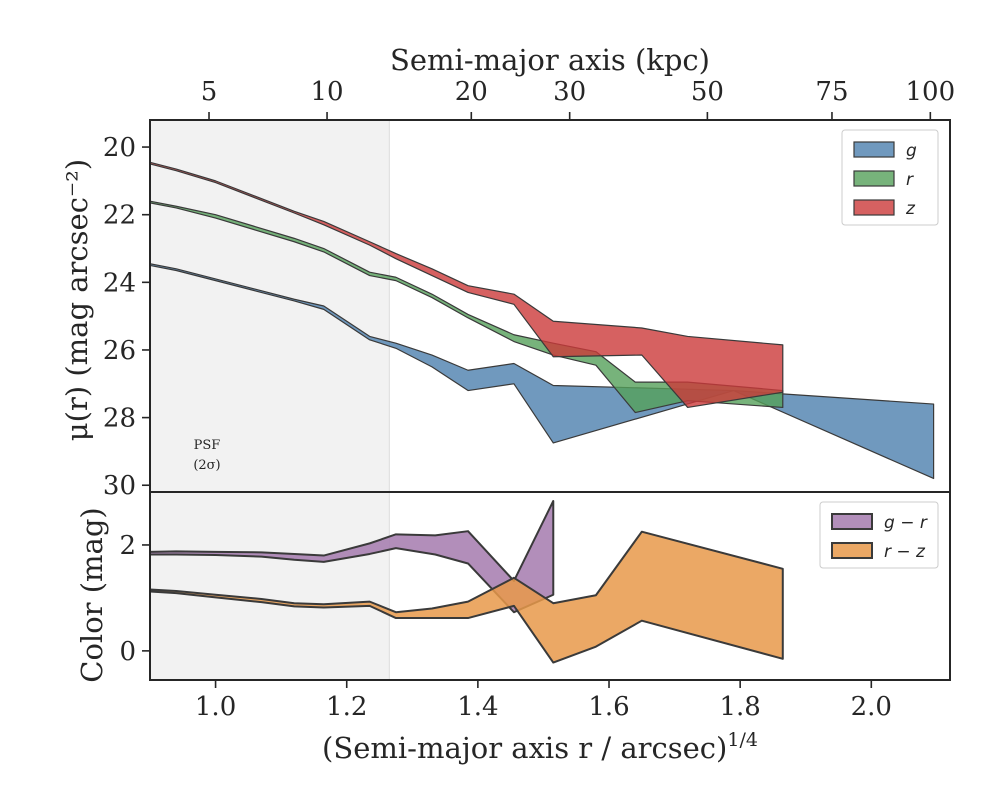  I want to click on y-tick-label: 24, so click(119, 283).